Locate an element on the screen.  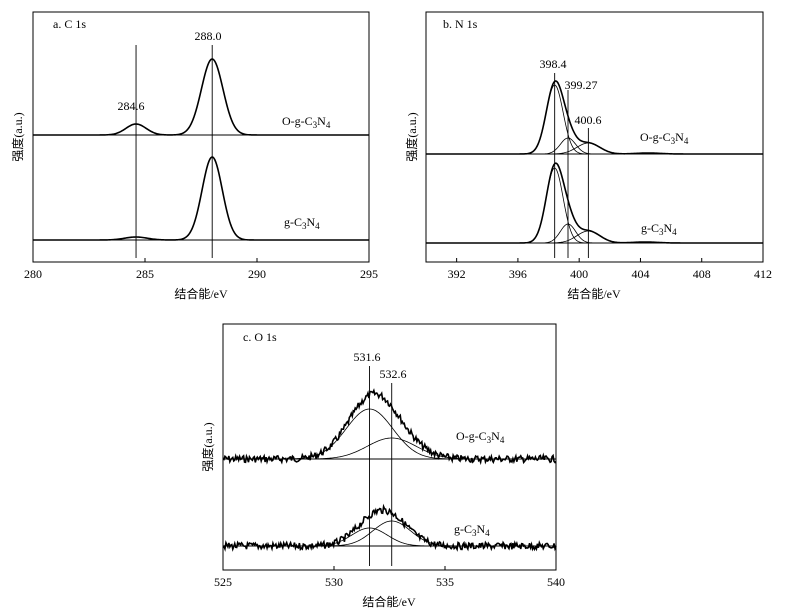
panel-a-ticks: 280 285 290 295 is located at coordinates (201, 269).